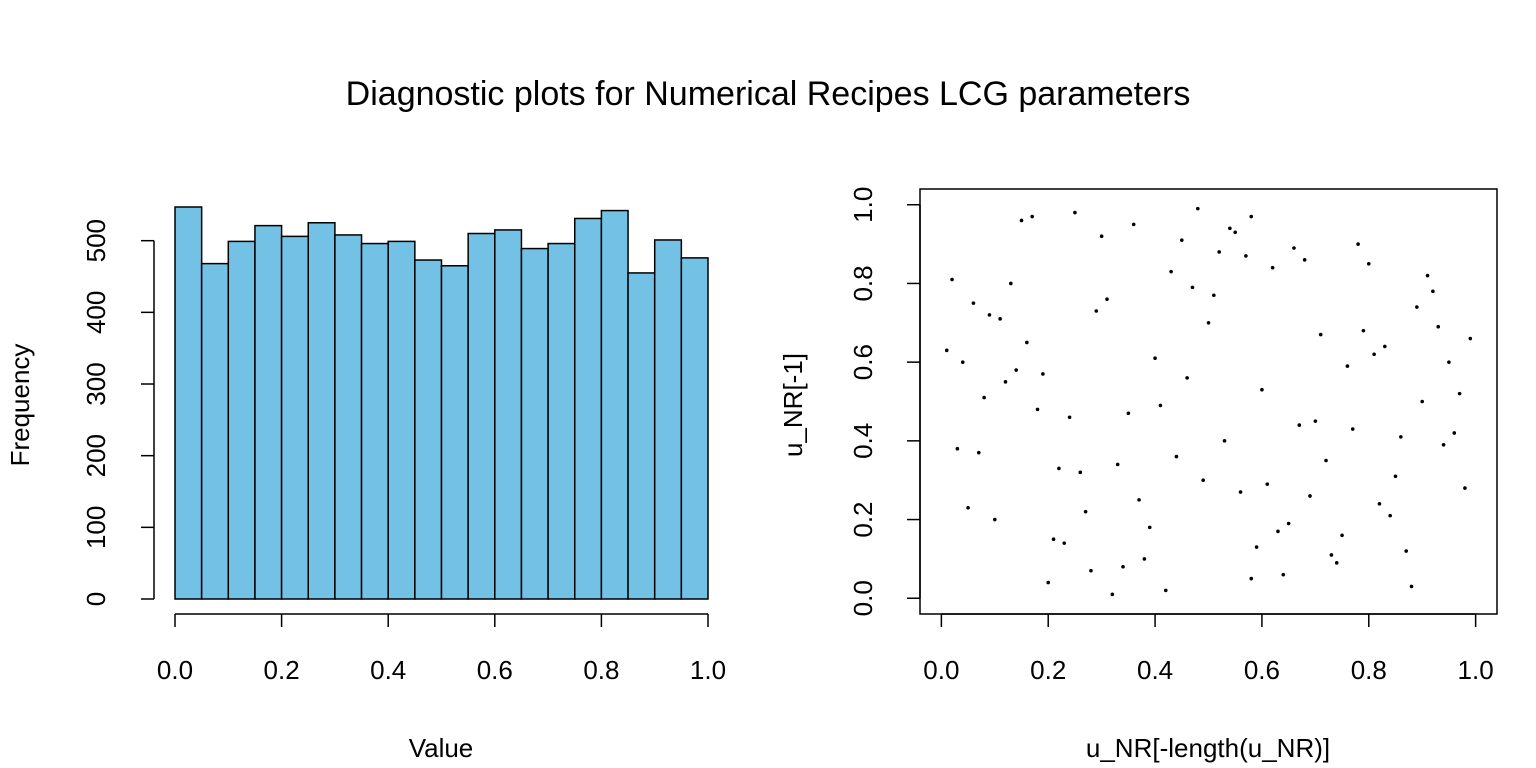 The width and height of the screenshot is (1536, 768). What do you see at coordinates (1208, 748) in the screenshot?
I see `x-axis-label: u_NR[-length(u_NR)]` at bounding box center [1208, 748].